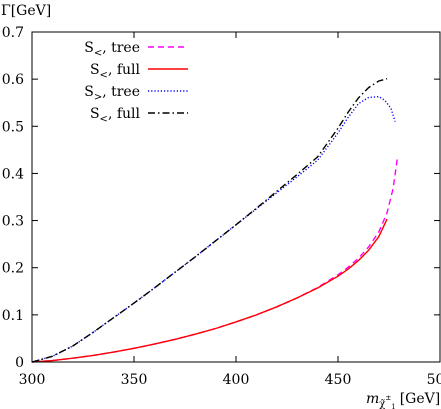 Image resolution: width=441 pixels, height=409 pixels. What do you see at coordinates (26, 11) in the screenshot?
I see `y-axis-title: Γ[GeV]` at bounding box center [26, 11].